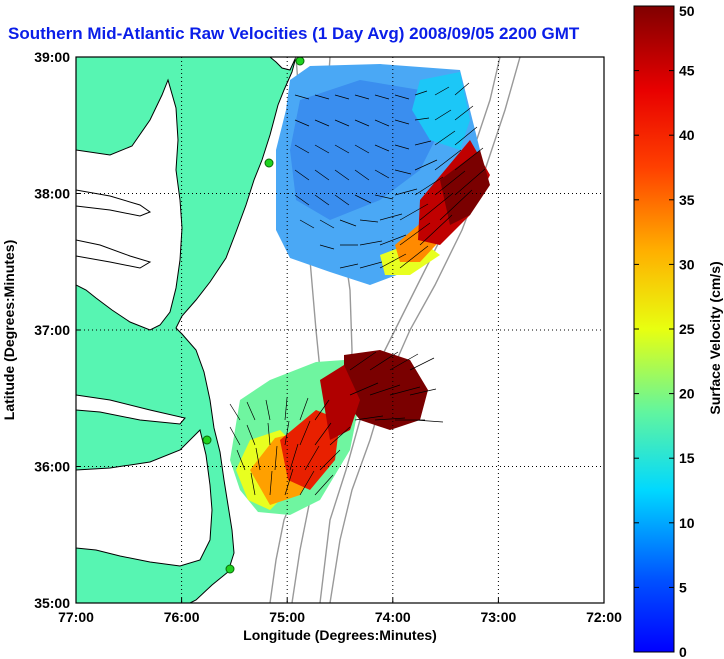 The image size is (724, 659). Describe the element at coordinates (76, 617) in the screenshot. I see `x-tick-label: 77:00` at that location.